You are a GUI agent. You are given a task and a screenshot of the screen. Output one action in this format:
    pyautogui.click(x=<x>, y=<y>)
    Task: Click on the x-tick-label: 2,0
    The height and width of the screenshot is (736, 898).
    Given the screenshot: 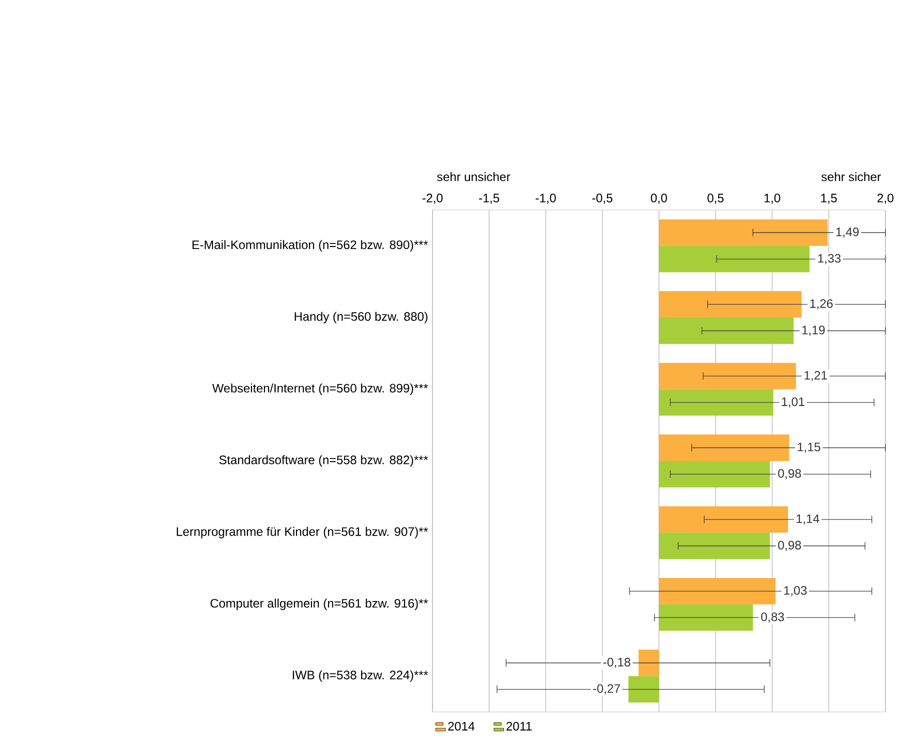 What is the action you would take?
    pyautogui.click(x=885, y=199)
    